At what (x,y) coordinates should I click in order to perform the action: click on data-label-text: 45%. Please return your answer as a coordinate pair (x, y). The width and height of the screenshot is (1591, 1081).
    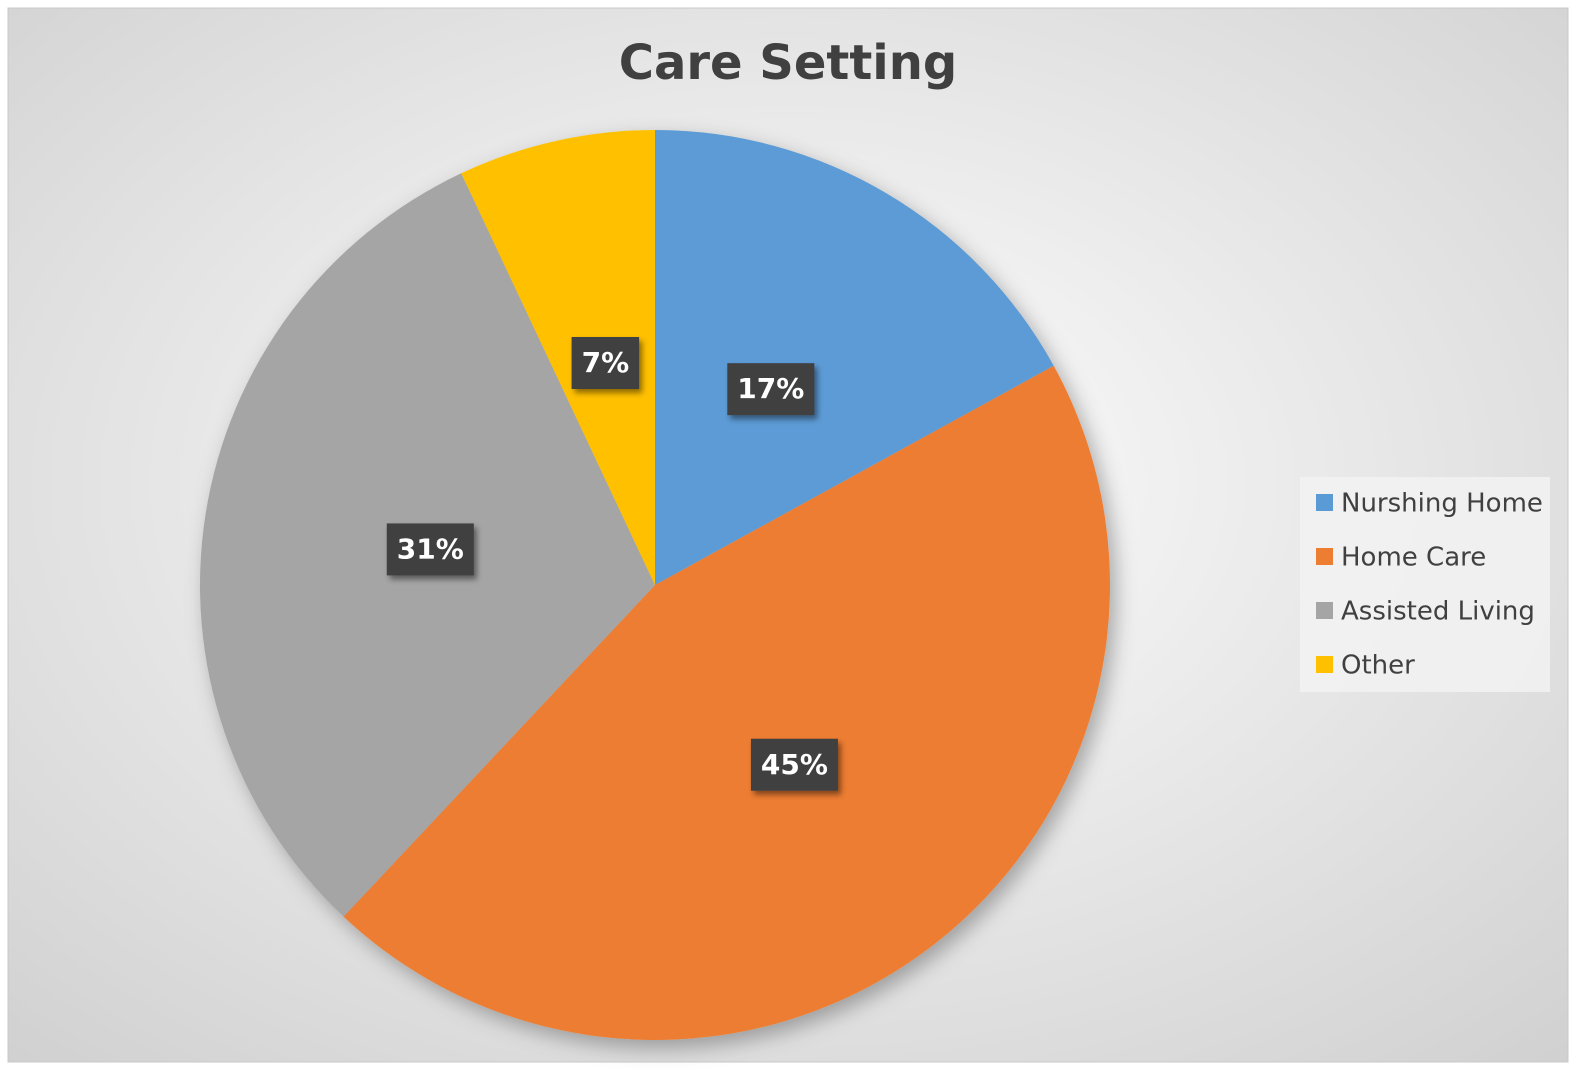
    Looking at the image, I should click on (794, 764).